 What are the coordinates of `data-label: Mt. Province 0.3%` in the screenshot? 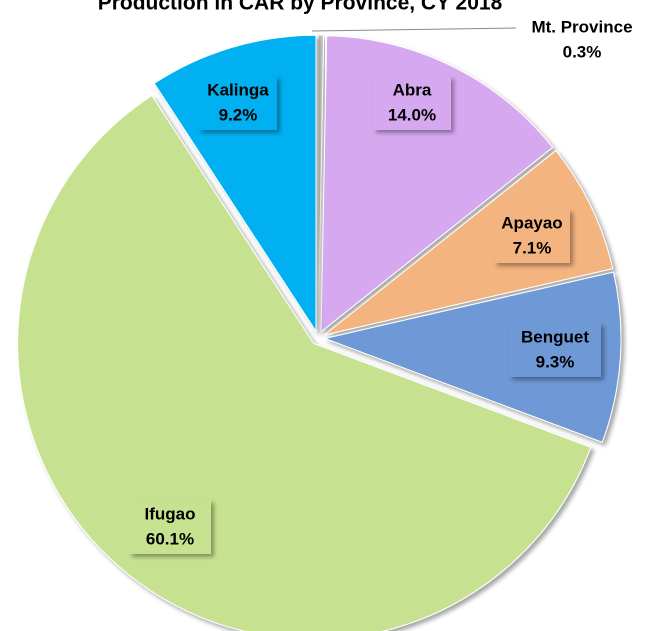 It's located at (582, 40).